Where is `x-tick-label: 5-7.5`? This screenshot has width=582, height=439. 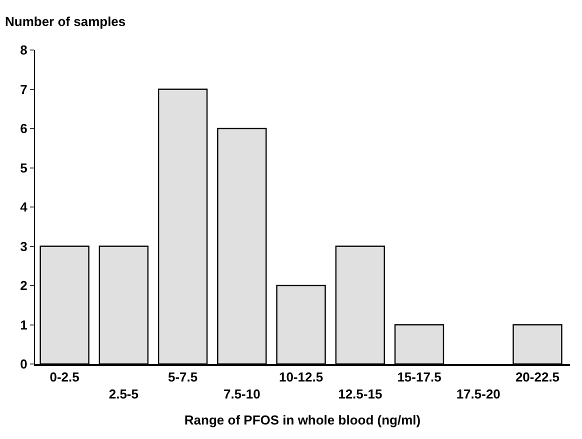 x-tick-label: 5-7.5 is located at coordinates (183, 377).